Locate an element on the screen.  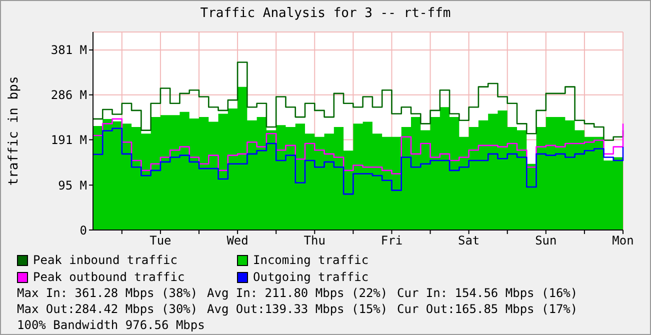
legend-label: Peak inbound traffic is located at coordinates (105, 260).